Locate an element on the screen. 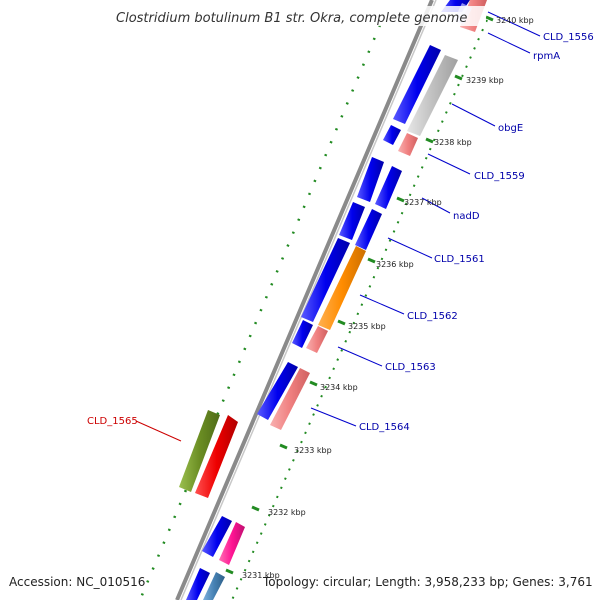 The width and height of the screenshot is (600, 600). gene-label-cld-1565: CLD_1565 is located at coordinates (112, 421).